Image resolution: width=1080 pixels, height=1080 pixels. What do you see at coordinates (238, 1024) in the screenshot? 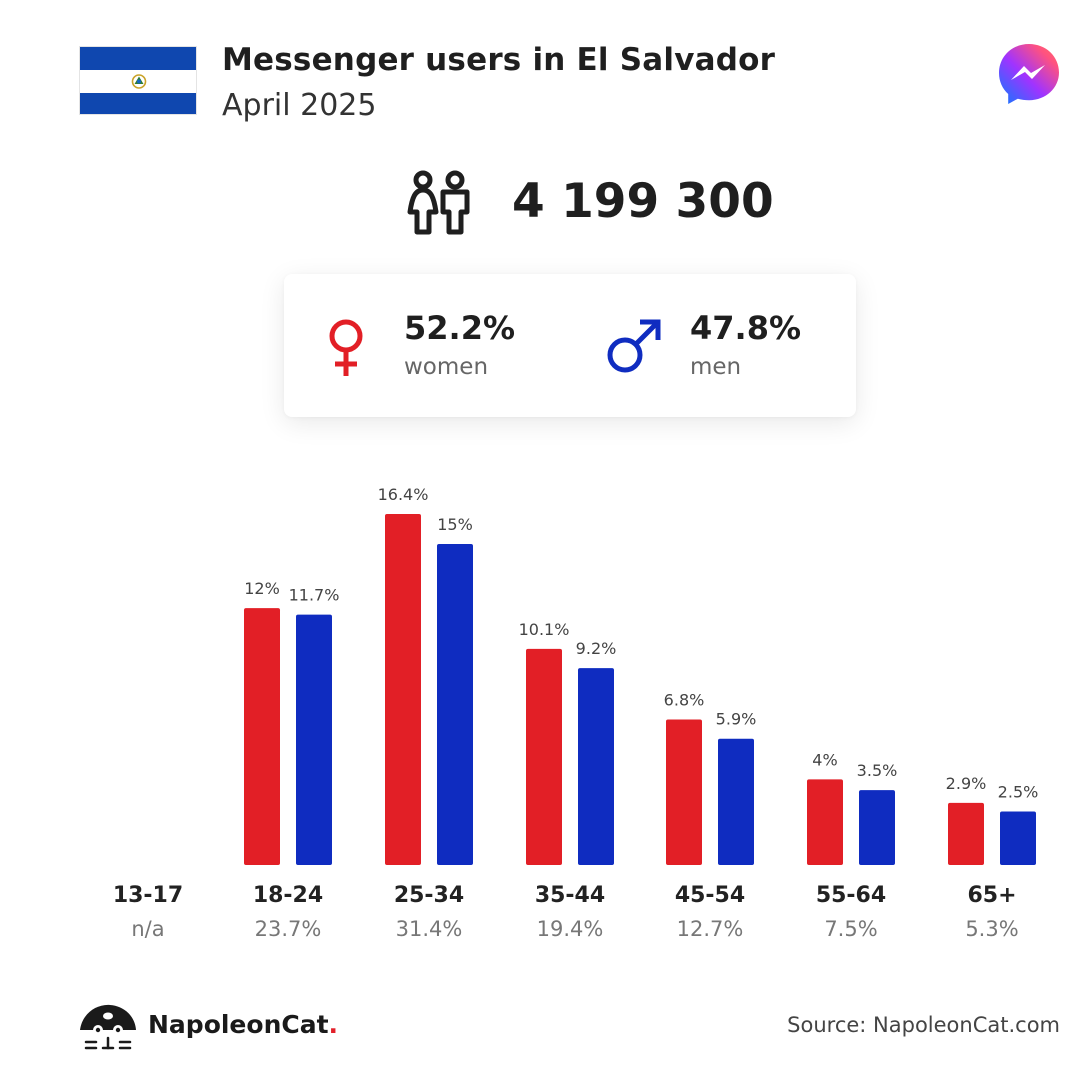
I see `brand-name-text: NapoleonCat` at bounding box center [238, 1024].